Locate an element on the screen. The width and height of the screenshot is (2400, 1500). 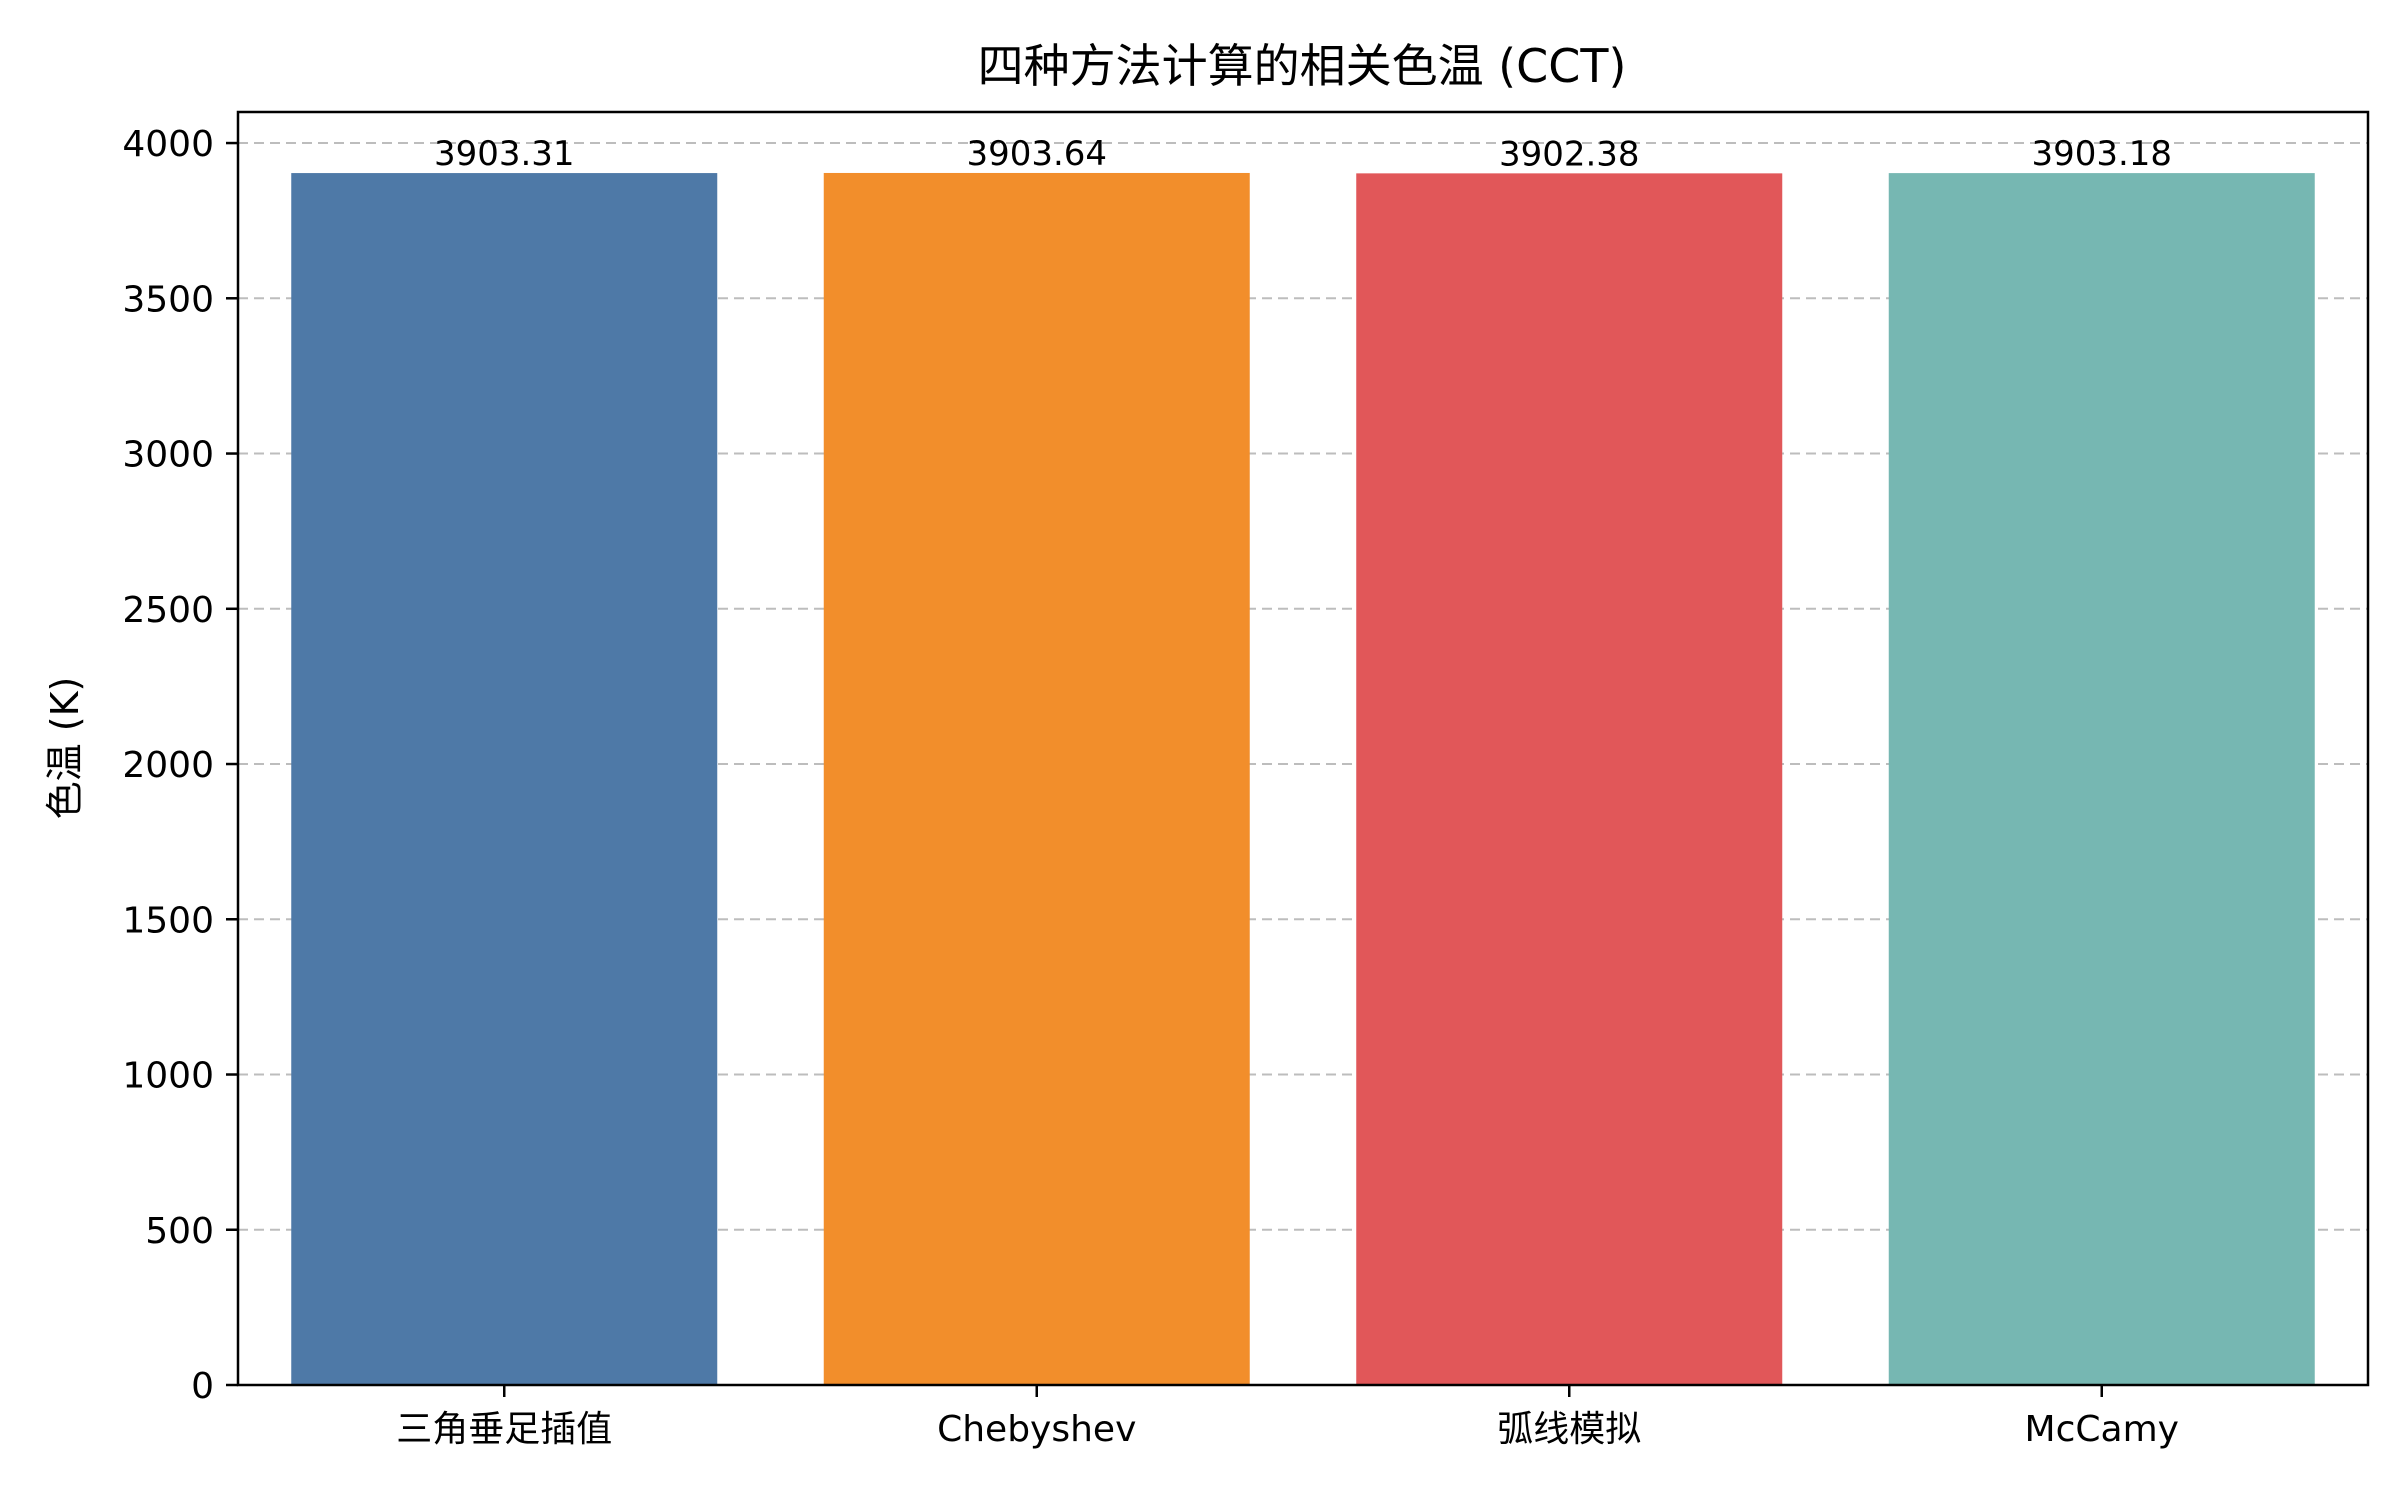
data-label: 3903.64 is located at coordinates (1036, 154).